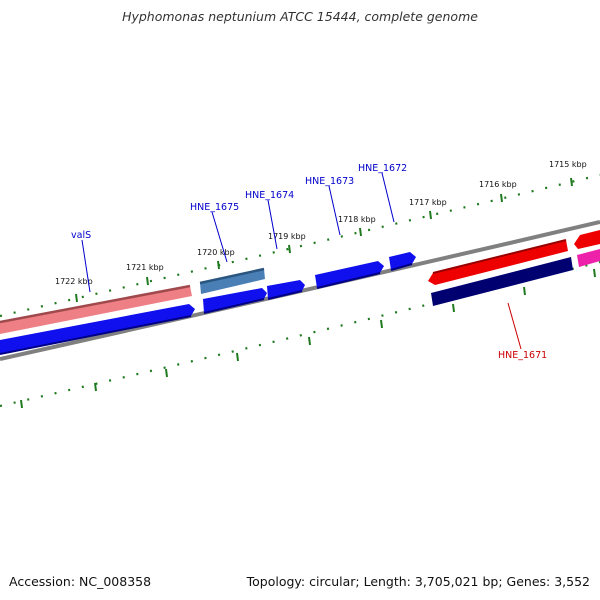 The width and height of the screenshot is (600, 600). What do you see at coordinates (235, 300) in the screenshot?
I see `gene-hne-1675-forward` at bounding box center [235, 300].